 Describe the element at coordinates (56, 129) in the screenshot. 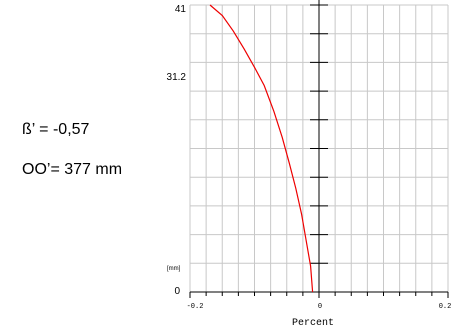

I see `beta-prime-value: ß’ = -0,57` at that location.